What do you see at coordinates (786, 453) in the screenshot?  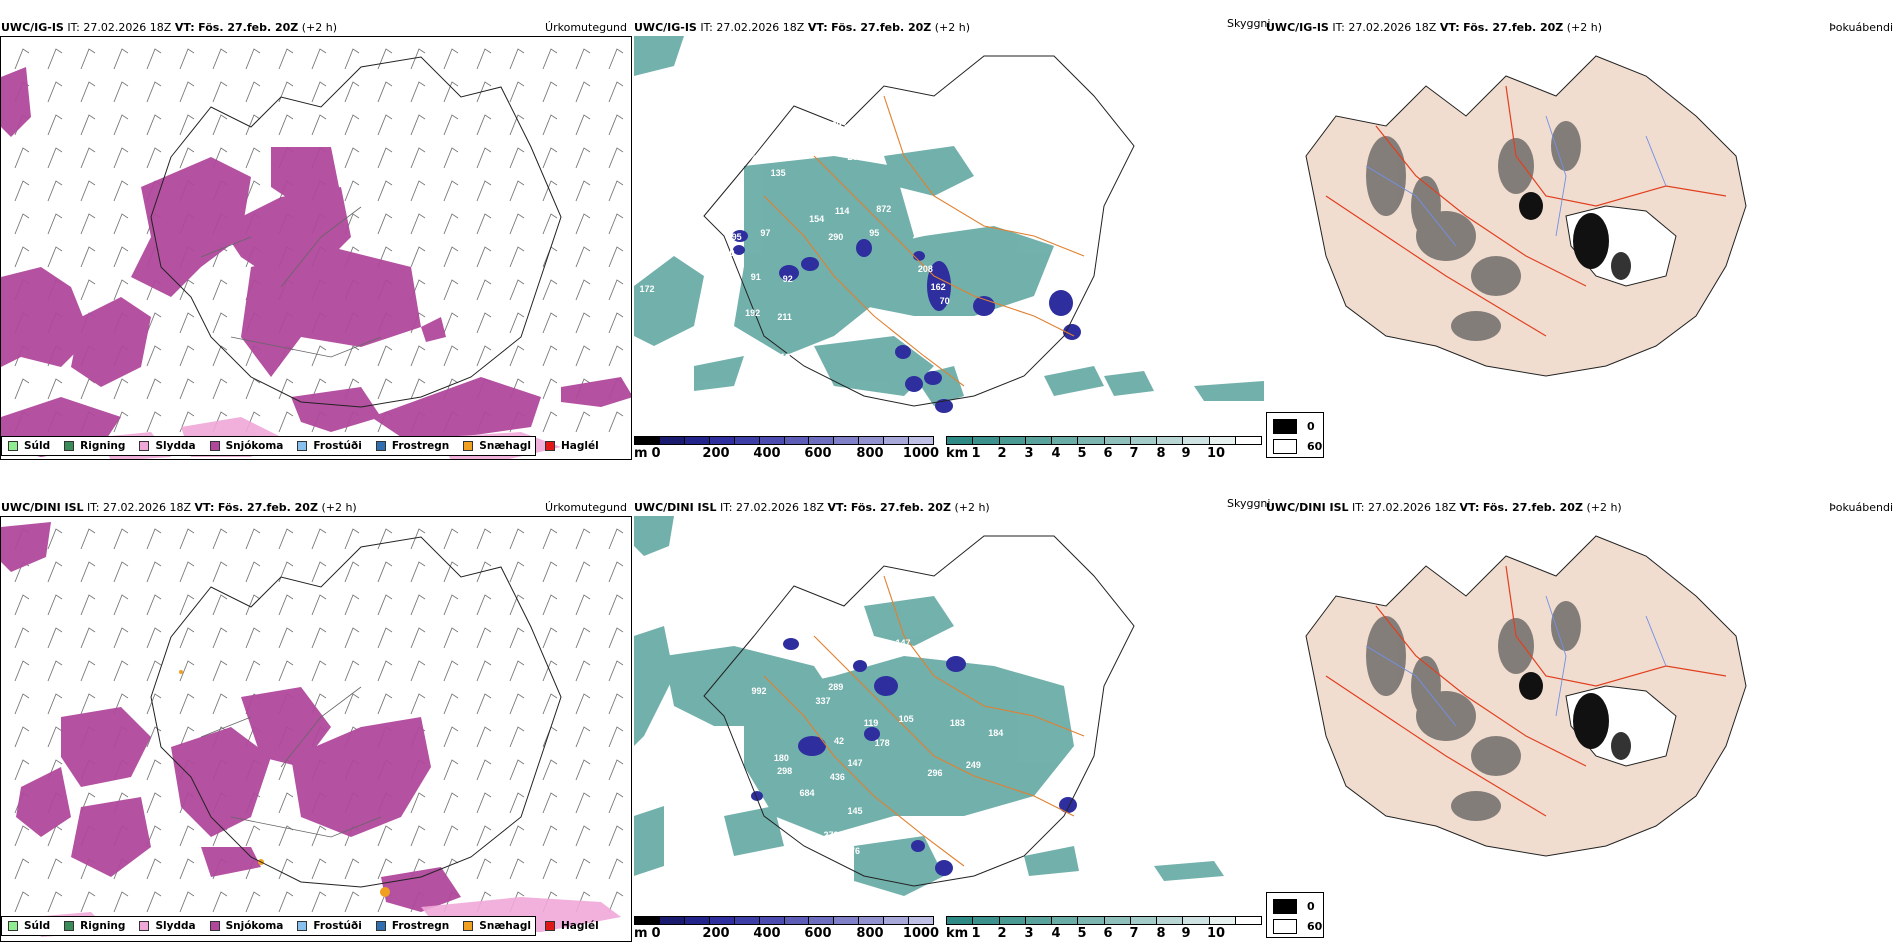 I see `ceiling-colorbar-labels: m 0 200 400 600 800 1000` at bounding box center [786, 453].